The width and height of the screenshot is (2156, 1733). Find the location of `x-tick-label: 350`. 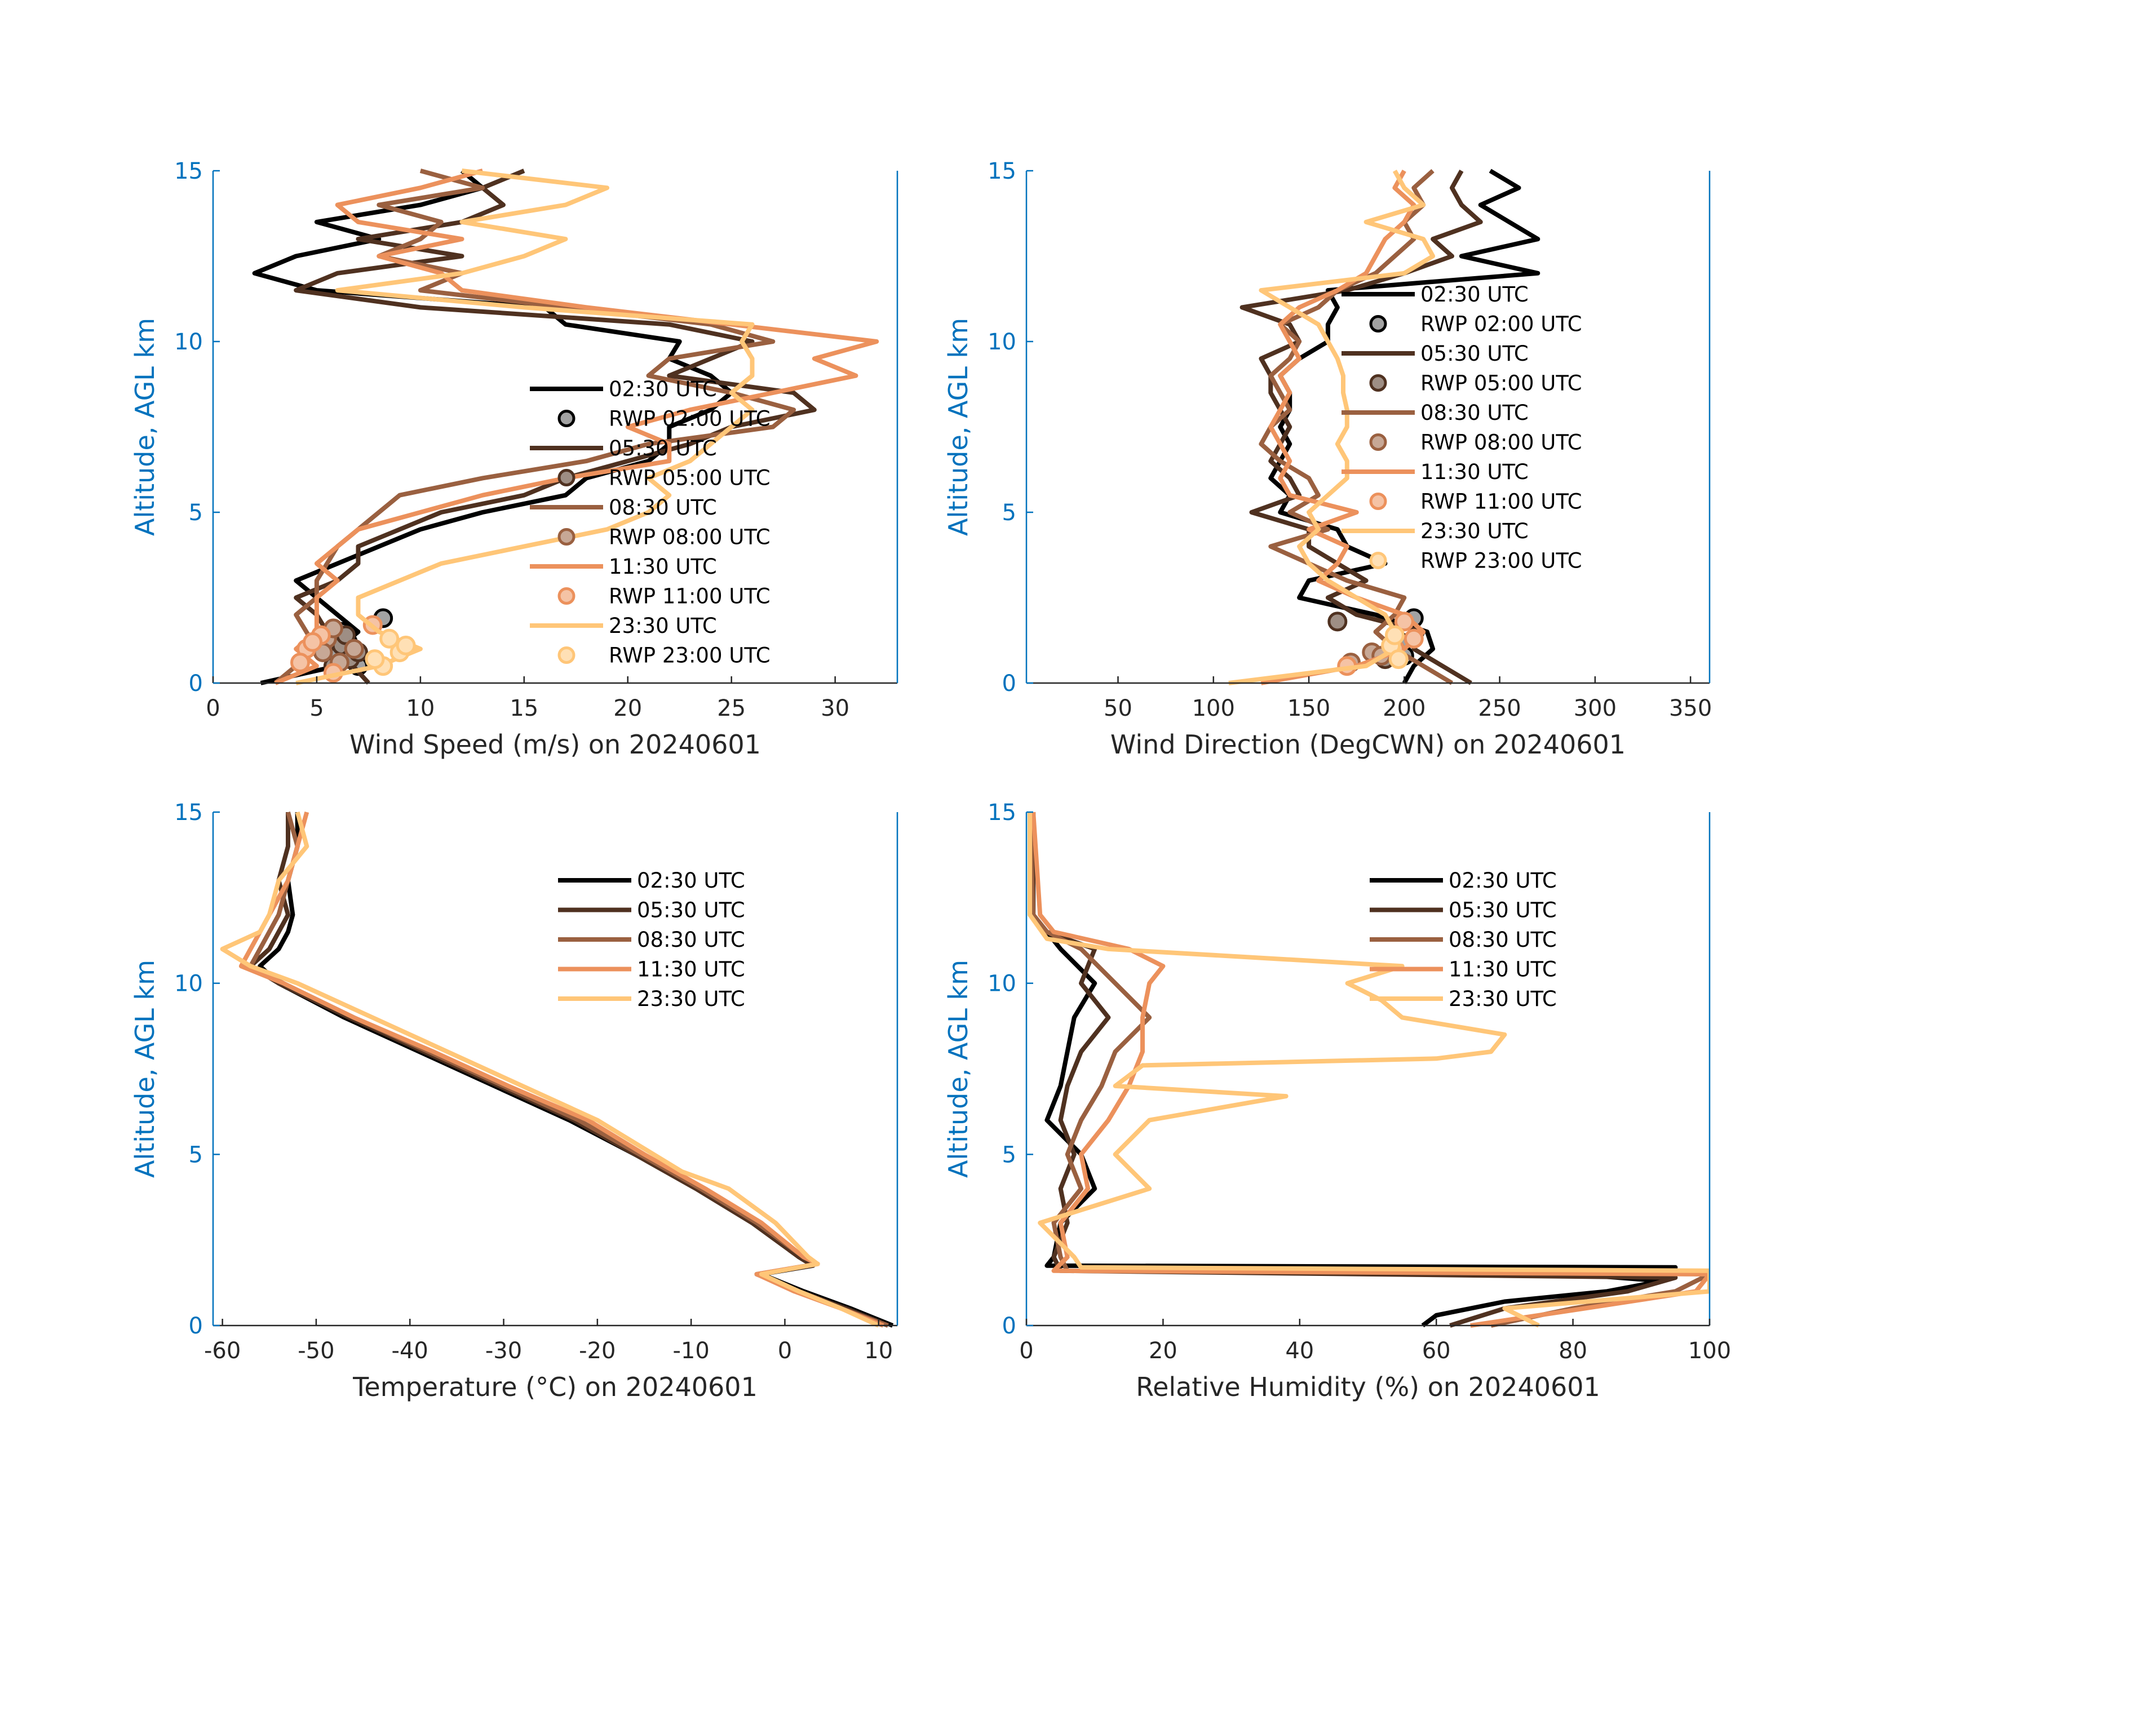

x-tick-label: 350 is located at coordinates (1691, 708).